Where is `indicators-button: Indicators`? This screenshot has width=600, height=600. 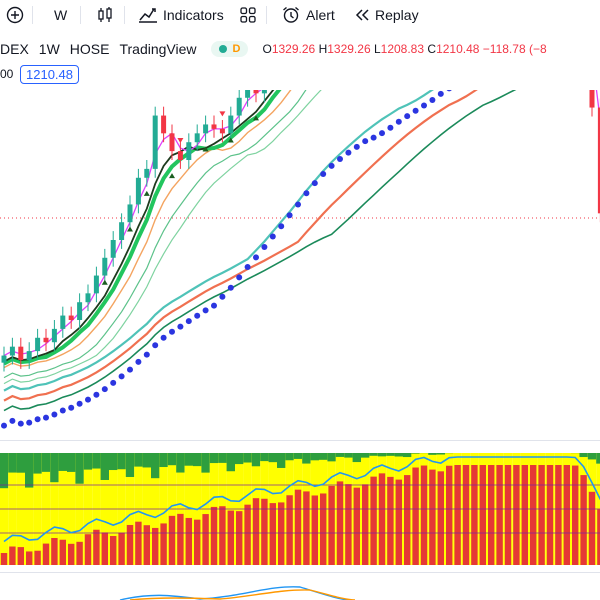
indicators-button: Indicators is located at coordinates (181, 15).